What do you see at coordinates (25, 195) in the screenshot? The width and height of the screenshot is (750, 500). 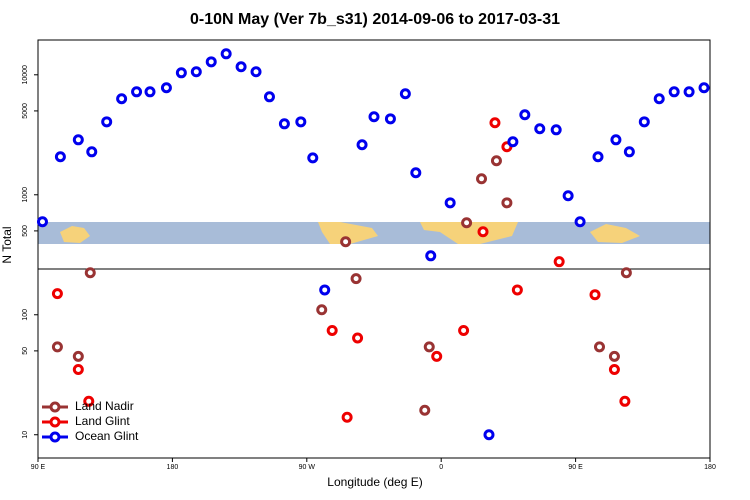 I see `y-tick-label: 1000` at bounding box center [25, 195].